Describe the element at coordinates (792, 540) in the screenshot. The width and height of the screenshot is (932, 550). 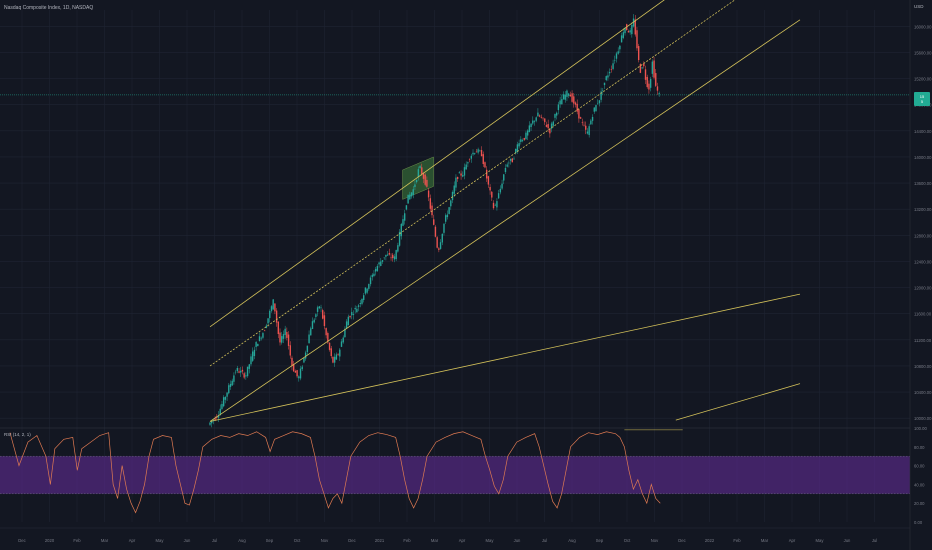
I see `time-tick-label: Apr` at that location.